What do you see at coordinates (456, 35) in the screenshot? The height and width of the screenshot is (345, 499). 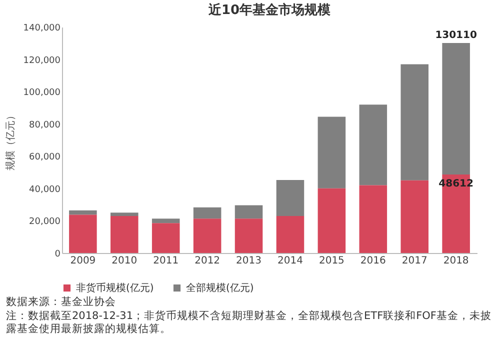 I see `total-label: 130110` at bounding box center [456, 35].